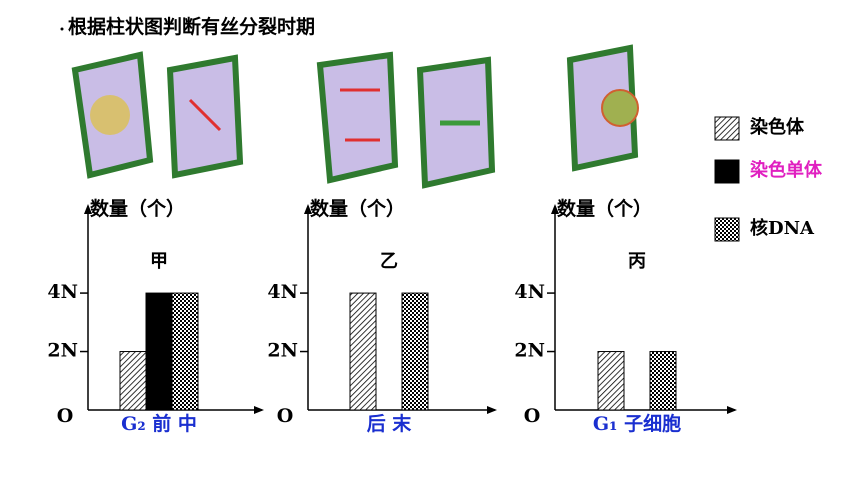 The width and height of the screenshot is (860, 484). What do you see at coordinates (782, 228) in the screenshot?
I see `legend-label: 核DNA` at bounding box center [782, 228].